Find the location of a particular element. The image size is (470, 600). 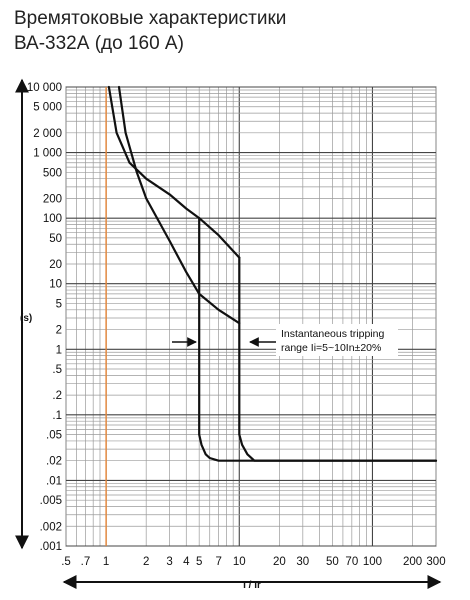

y-tick-label: .002 is located at coordinates (51, 527).